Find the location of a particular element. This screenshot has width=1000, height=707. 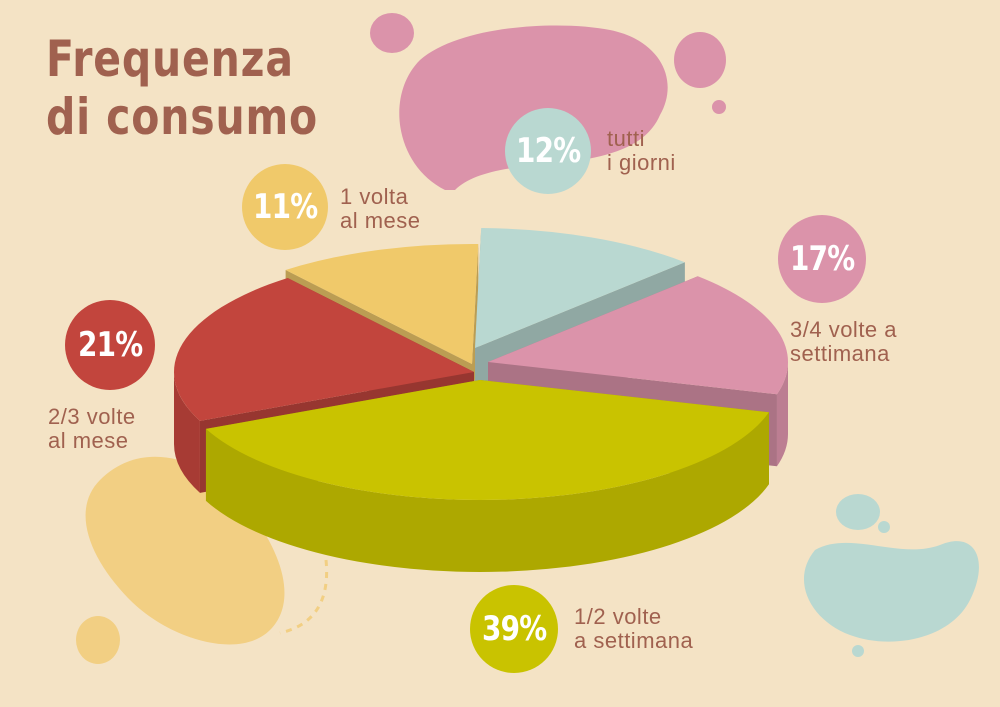

label-2-3-volte: 2/3 volte al mese is located at coordinates (92, 429).